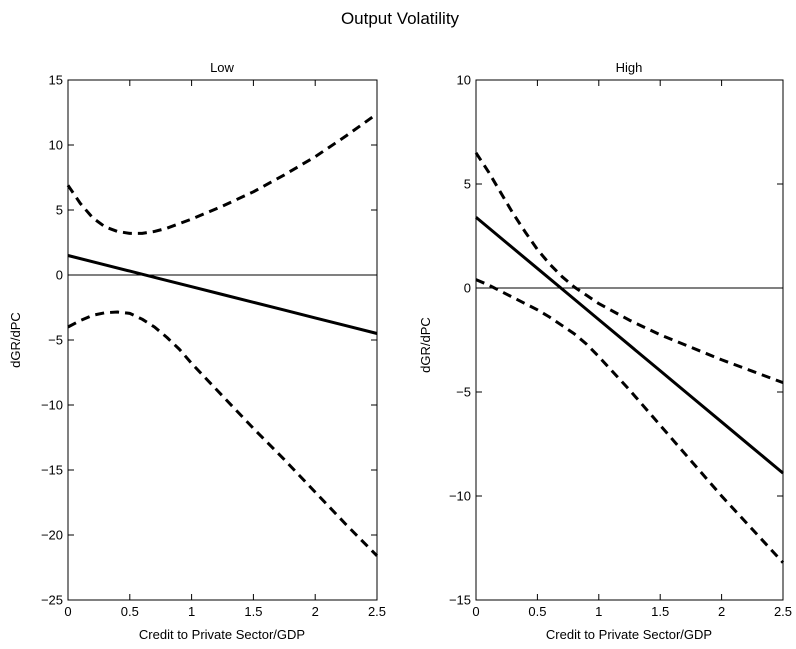  Describe the element at coordinates (463, 392) in the screenshot. I see `panel-high-ytick-label: −5` at that location.